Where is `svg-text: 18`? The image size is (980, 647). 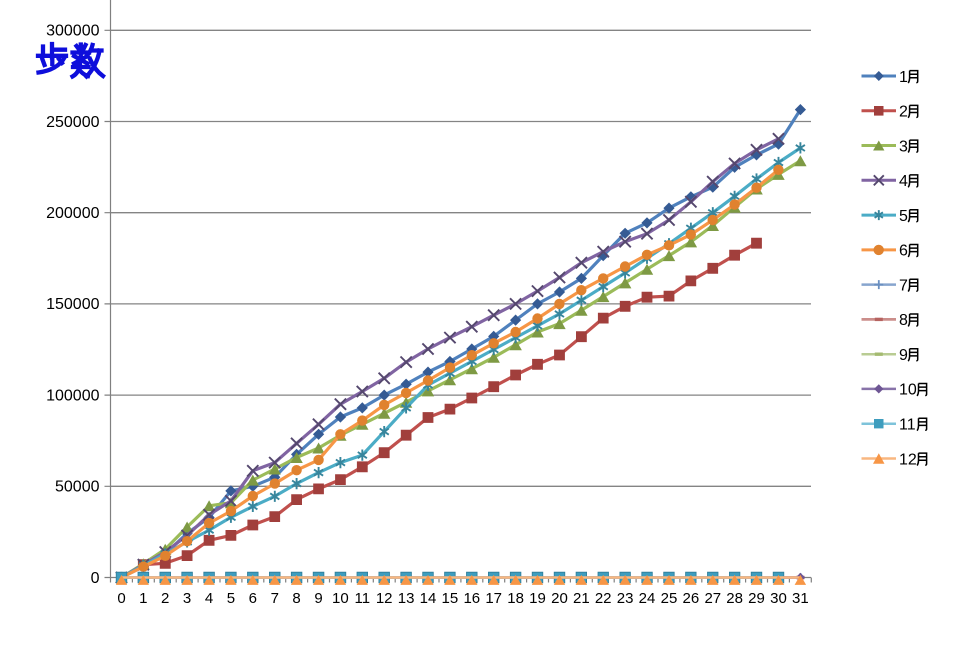 svg-text: 18 is located at coordinates (515, 598).